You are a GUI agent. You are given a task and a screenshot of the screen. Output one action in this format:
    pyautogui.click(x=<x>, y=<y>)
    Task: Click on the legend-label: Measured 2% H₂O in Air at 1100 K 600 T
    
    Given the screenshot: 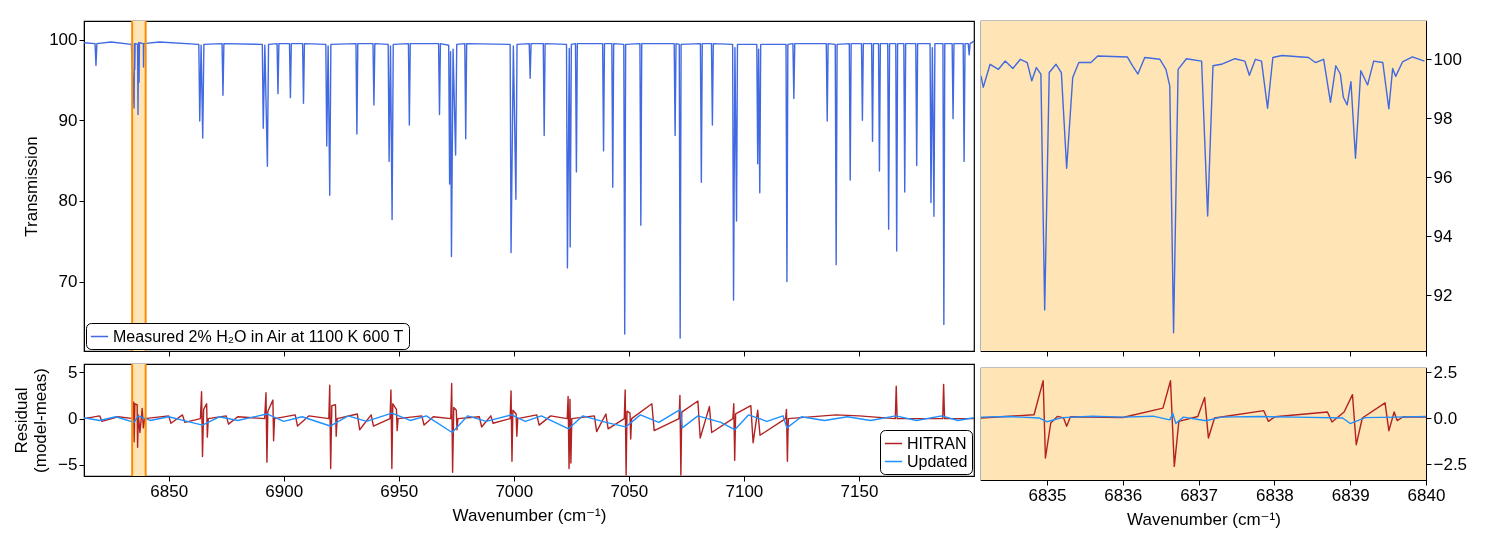 What is the action you would take?
    pyautogui.click(x=258, y=336)
    